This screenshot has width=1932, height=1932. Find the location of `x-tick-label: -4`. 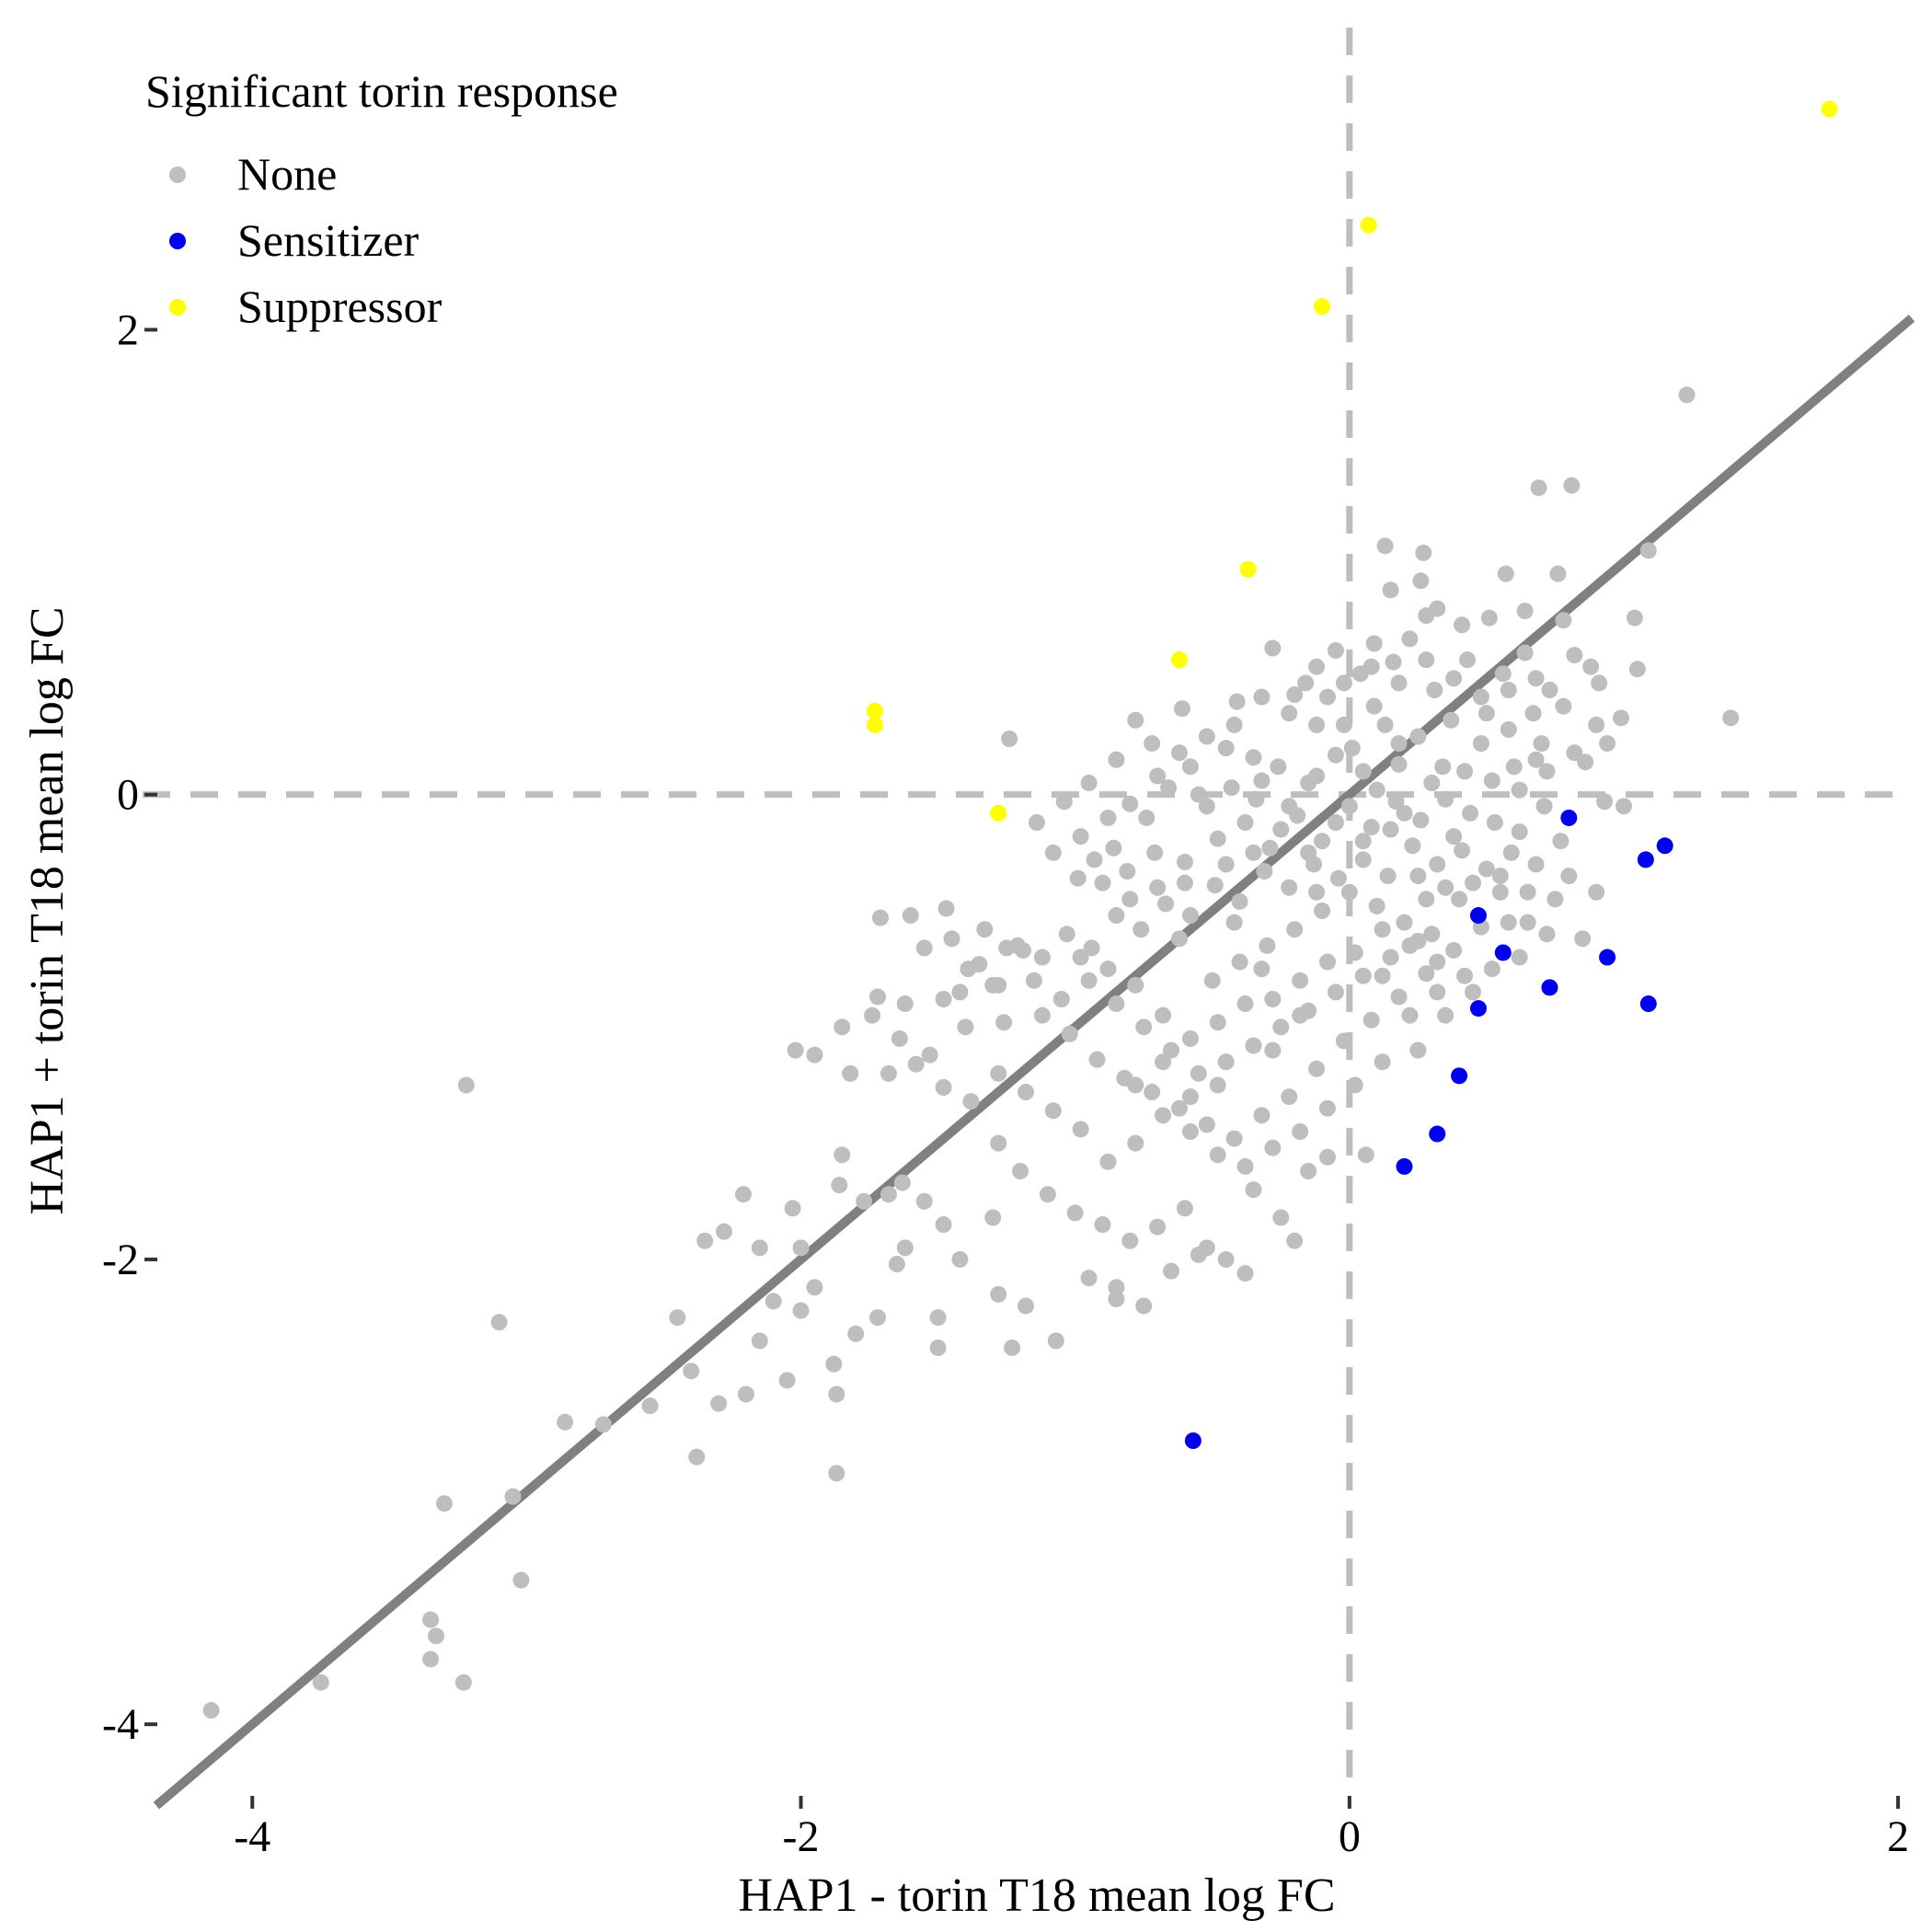

x-tick-label: -4 is located at coordinates (252, 1836).